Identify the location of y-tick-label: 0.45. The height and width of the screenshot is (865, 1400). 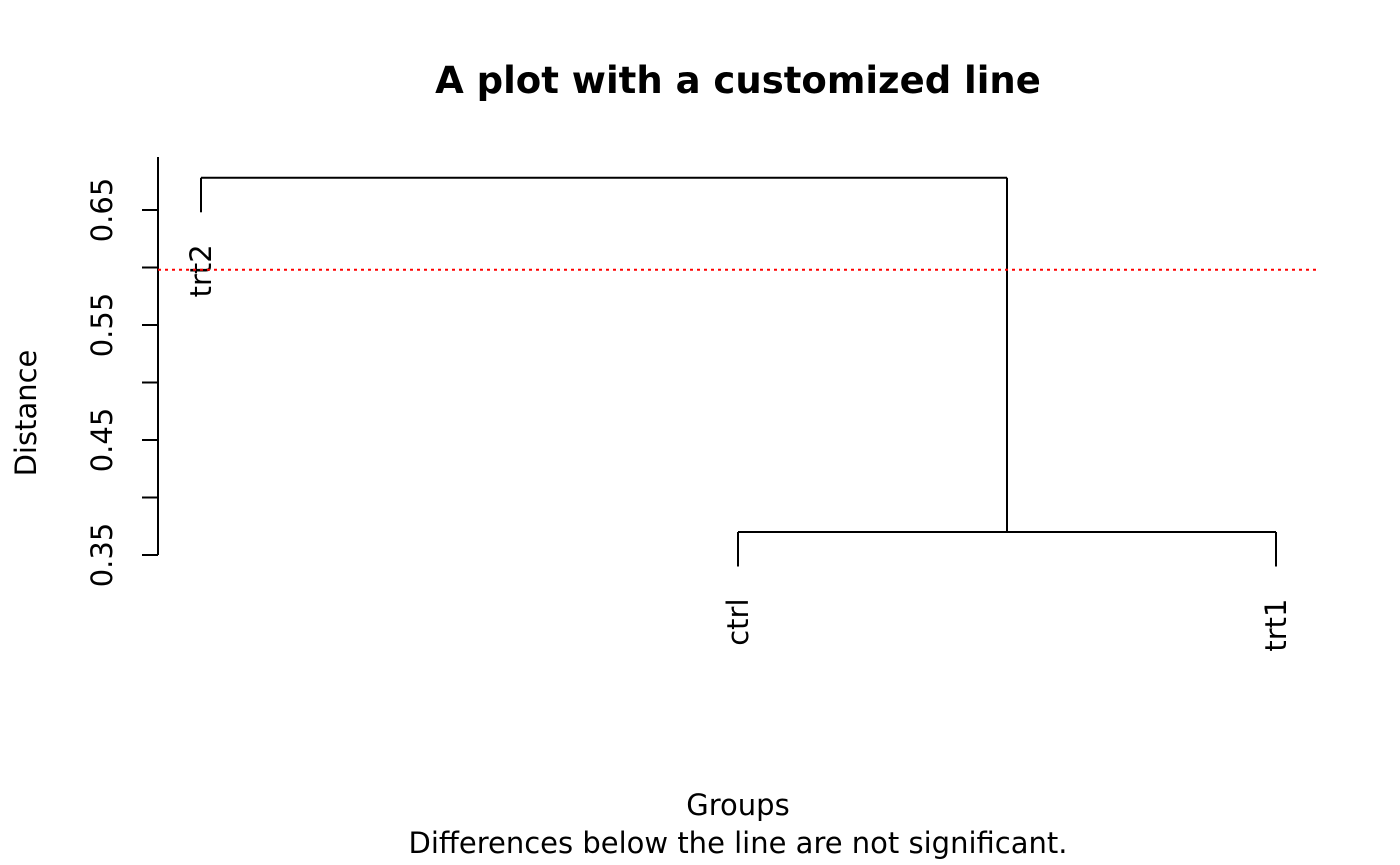
(102, 440).